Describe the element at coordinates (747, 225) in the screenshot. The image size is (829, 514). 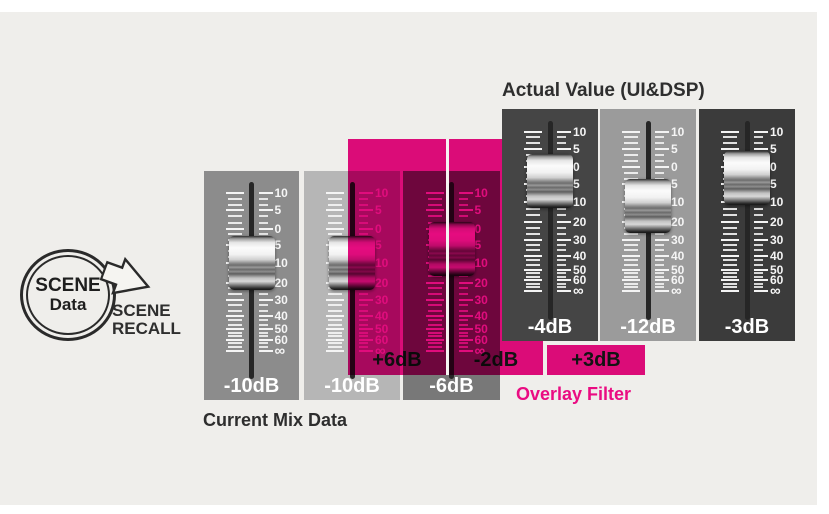
I see `fader-strip: 10 5 0 5 10 20 30 40 50 60 ∞ -3dB` at that location.